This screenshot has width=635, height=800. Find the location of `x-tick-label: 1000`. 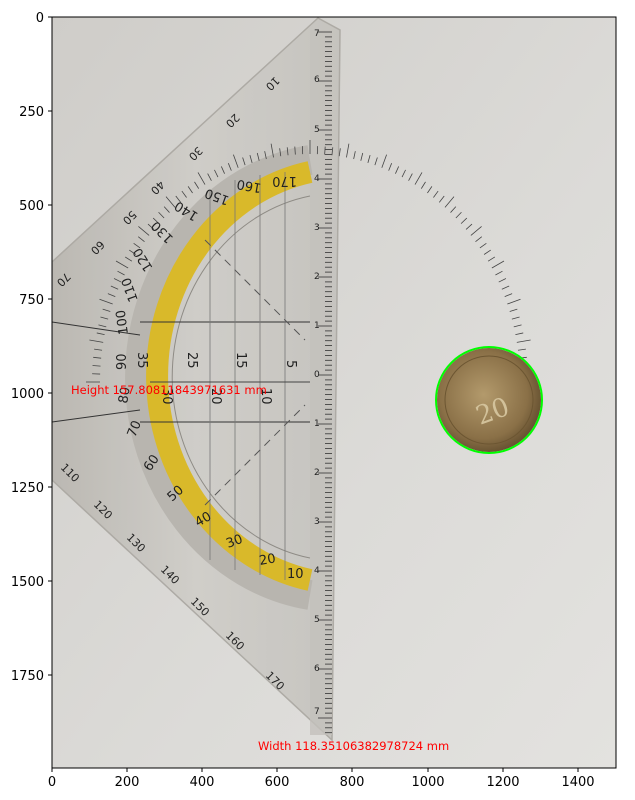

x-tick-label: 1000 is located at coordinates (427, 782).